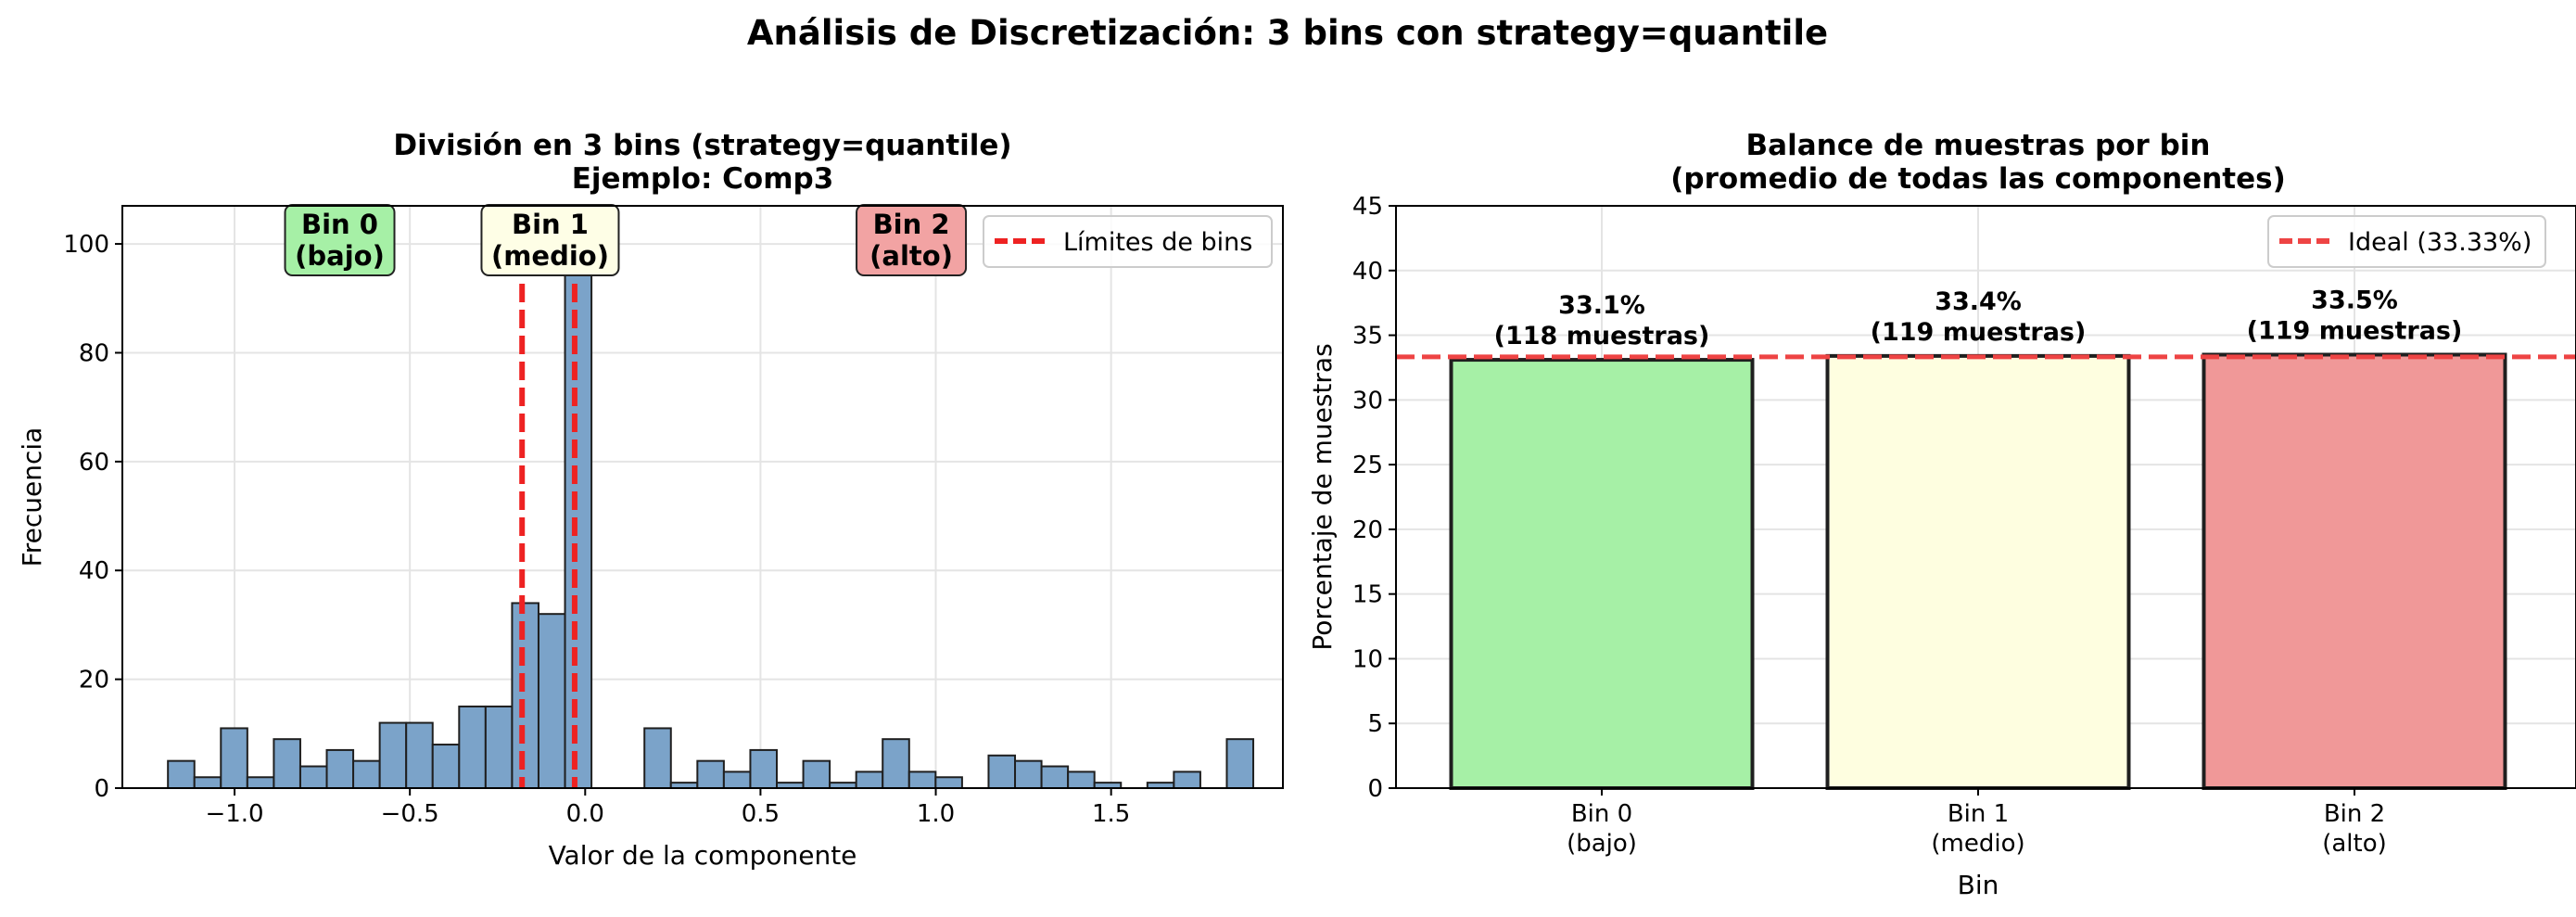 This screenshot has height=917, width=2576. Describe the element at coordinates (911, 256) in the screenshot. I see `region-label-level: (alto)` at that location.